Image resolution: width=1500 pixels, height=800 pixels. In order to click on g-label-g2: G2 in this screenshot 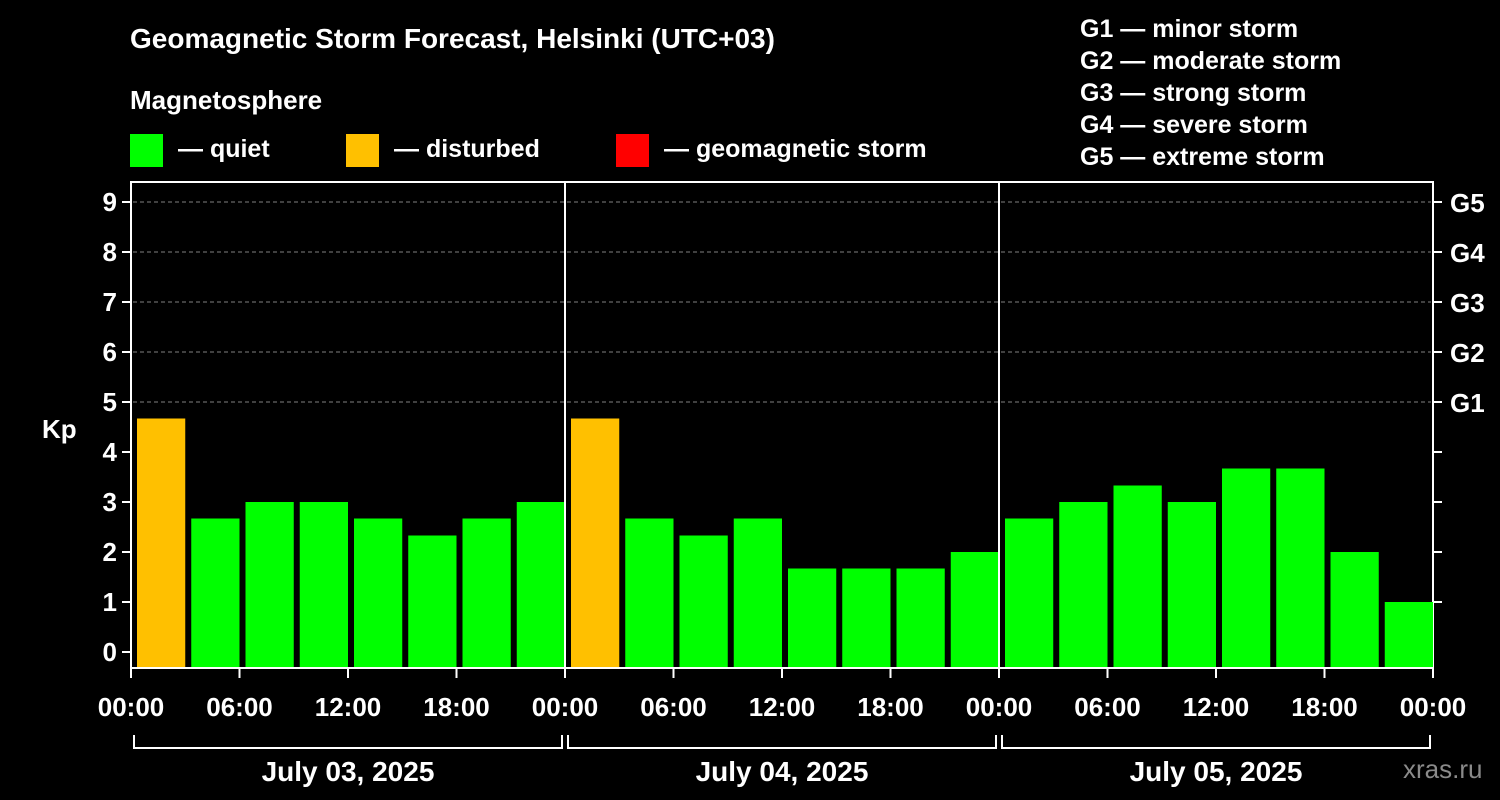, I will do `click(1467, 353)`.